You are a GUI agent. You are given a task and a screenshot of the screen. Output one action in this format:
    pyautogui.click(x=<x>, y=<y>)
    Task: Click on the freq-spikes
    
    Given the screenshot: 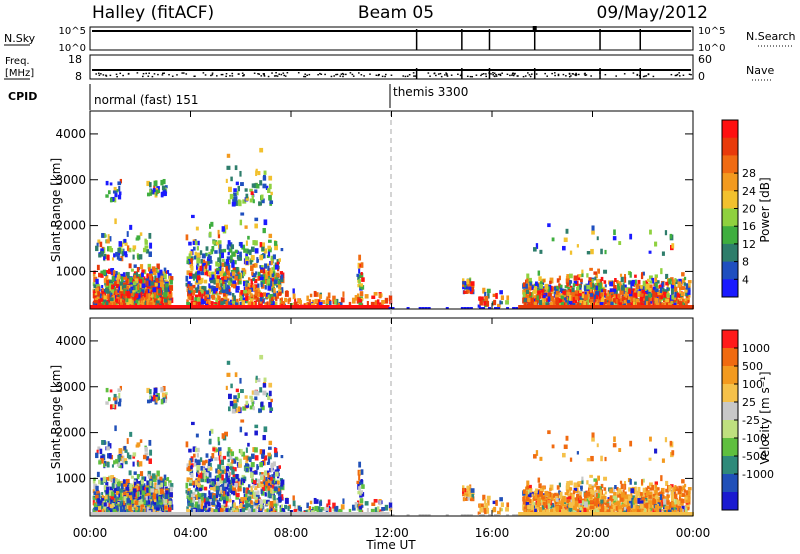 What is the action you would take?
    pyautogui.click(x=528, y=73)
    